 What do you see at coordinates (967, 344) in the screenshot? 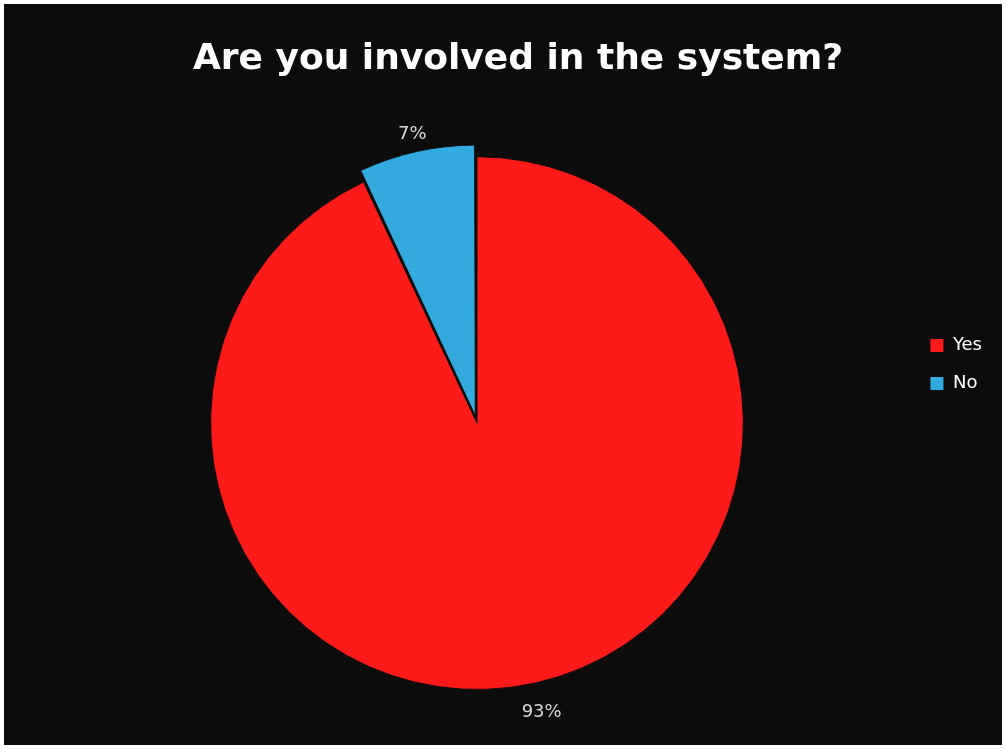
I see `legend-label: Yes` at bounding box center [967, 344].